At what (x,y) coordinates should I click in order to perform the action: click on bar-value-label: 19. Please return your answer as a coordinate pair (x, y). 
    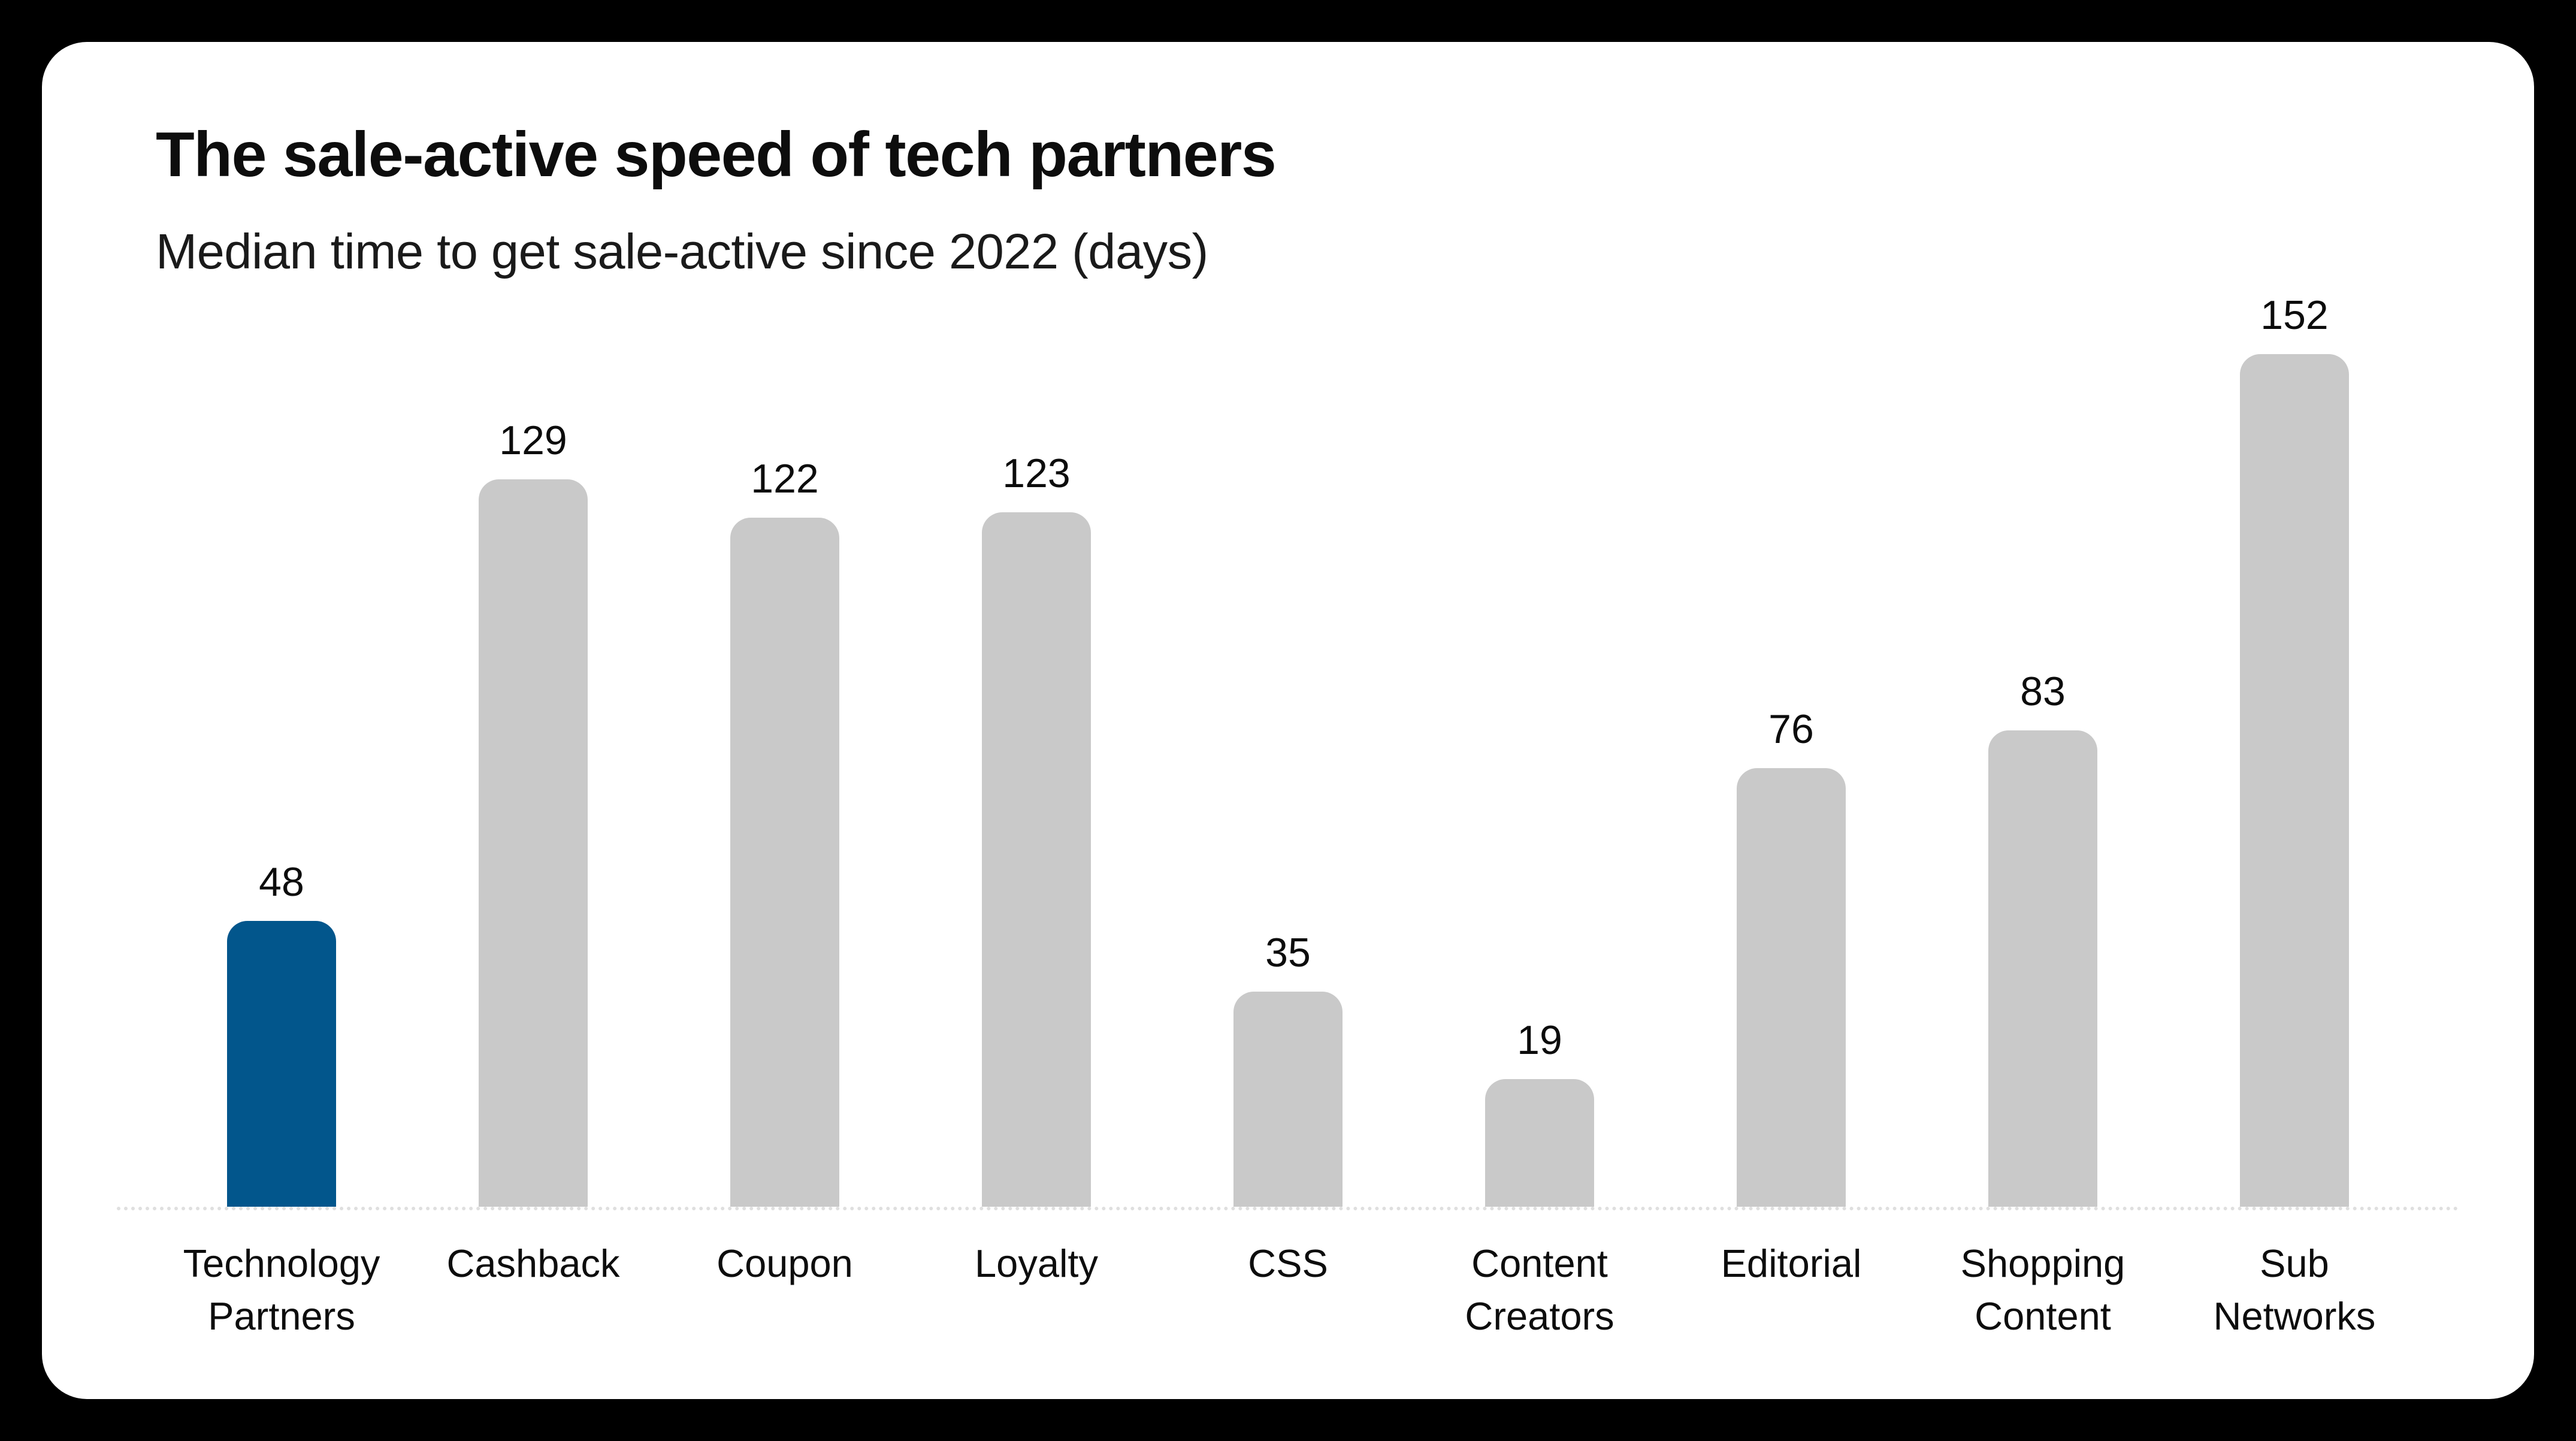
    Looking at the image, I should click on (1539, 1040).